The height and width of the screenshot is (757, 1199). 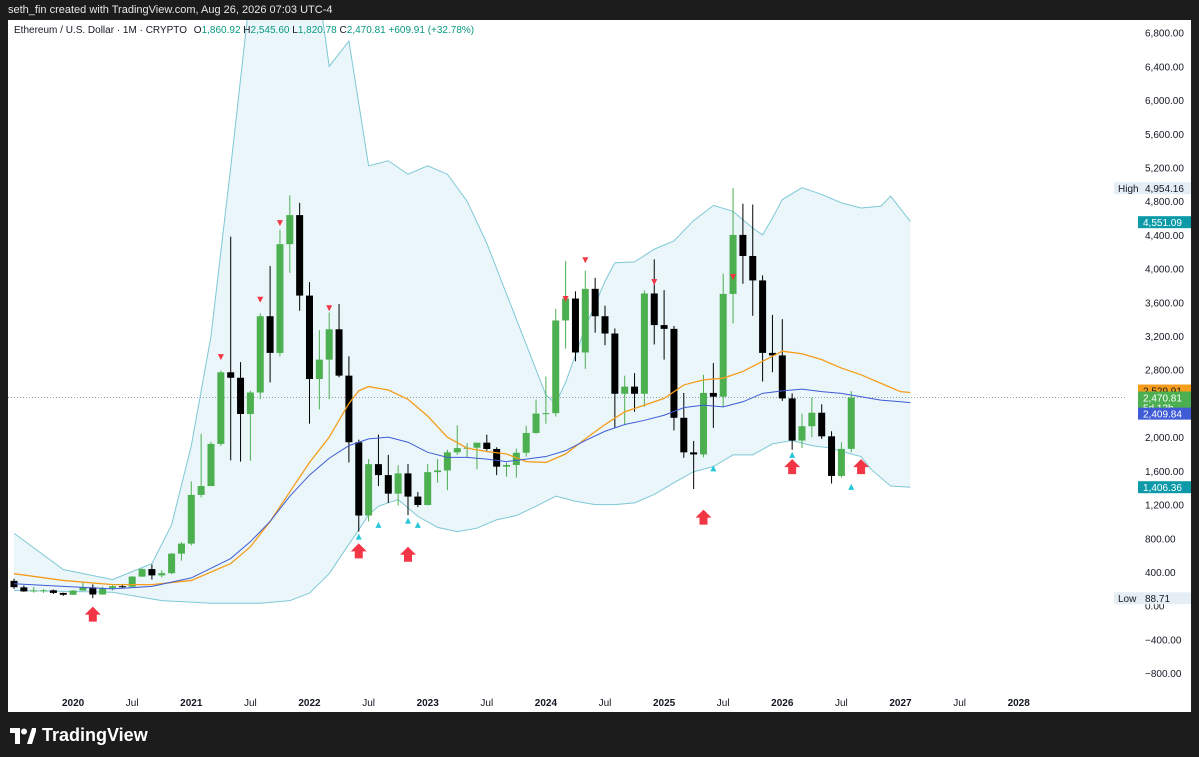 I want to click on price-label-value: 4,551.09, so click(x=1162, y=223).